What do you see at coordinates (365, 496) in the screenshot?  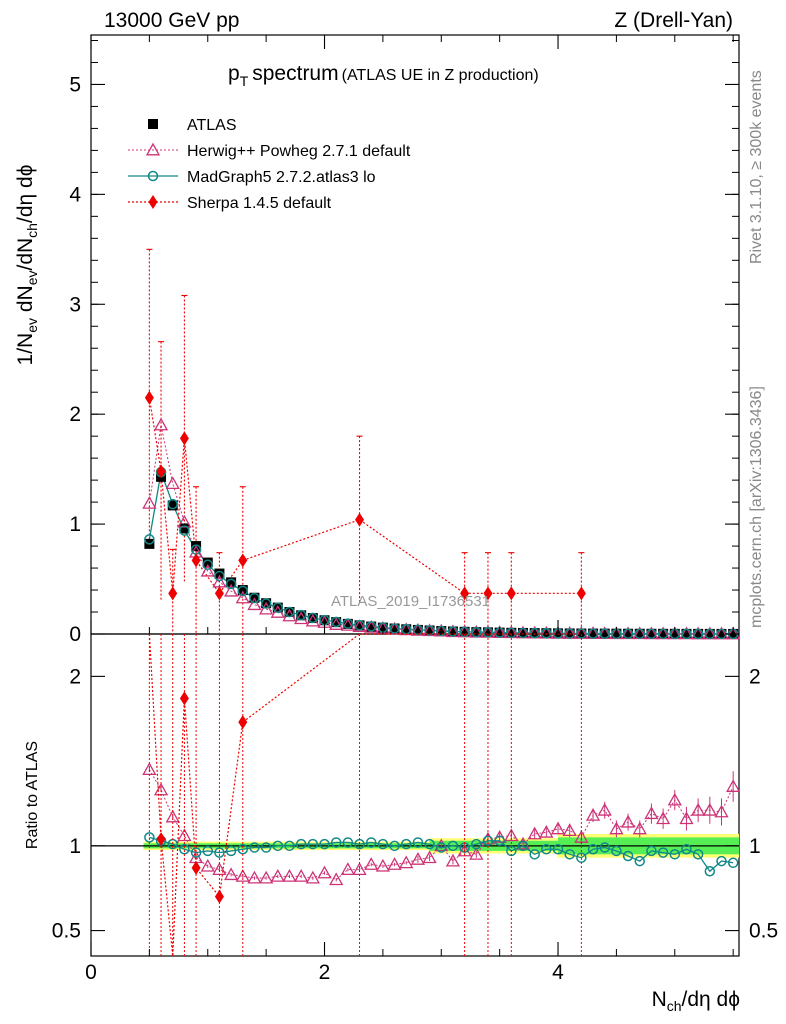 I see `sherpa-main-line` at bounding box center [365, 496].